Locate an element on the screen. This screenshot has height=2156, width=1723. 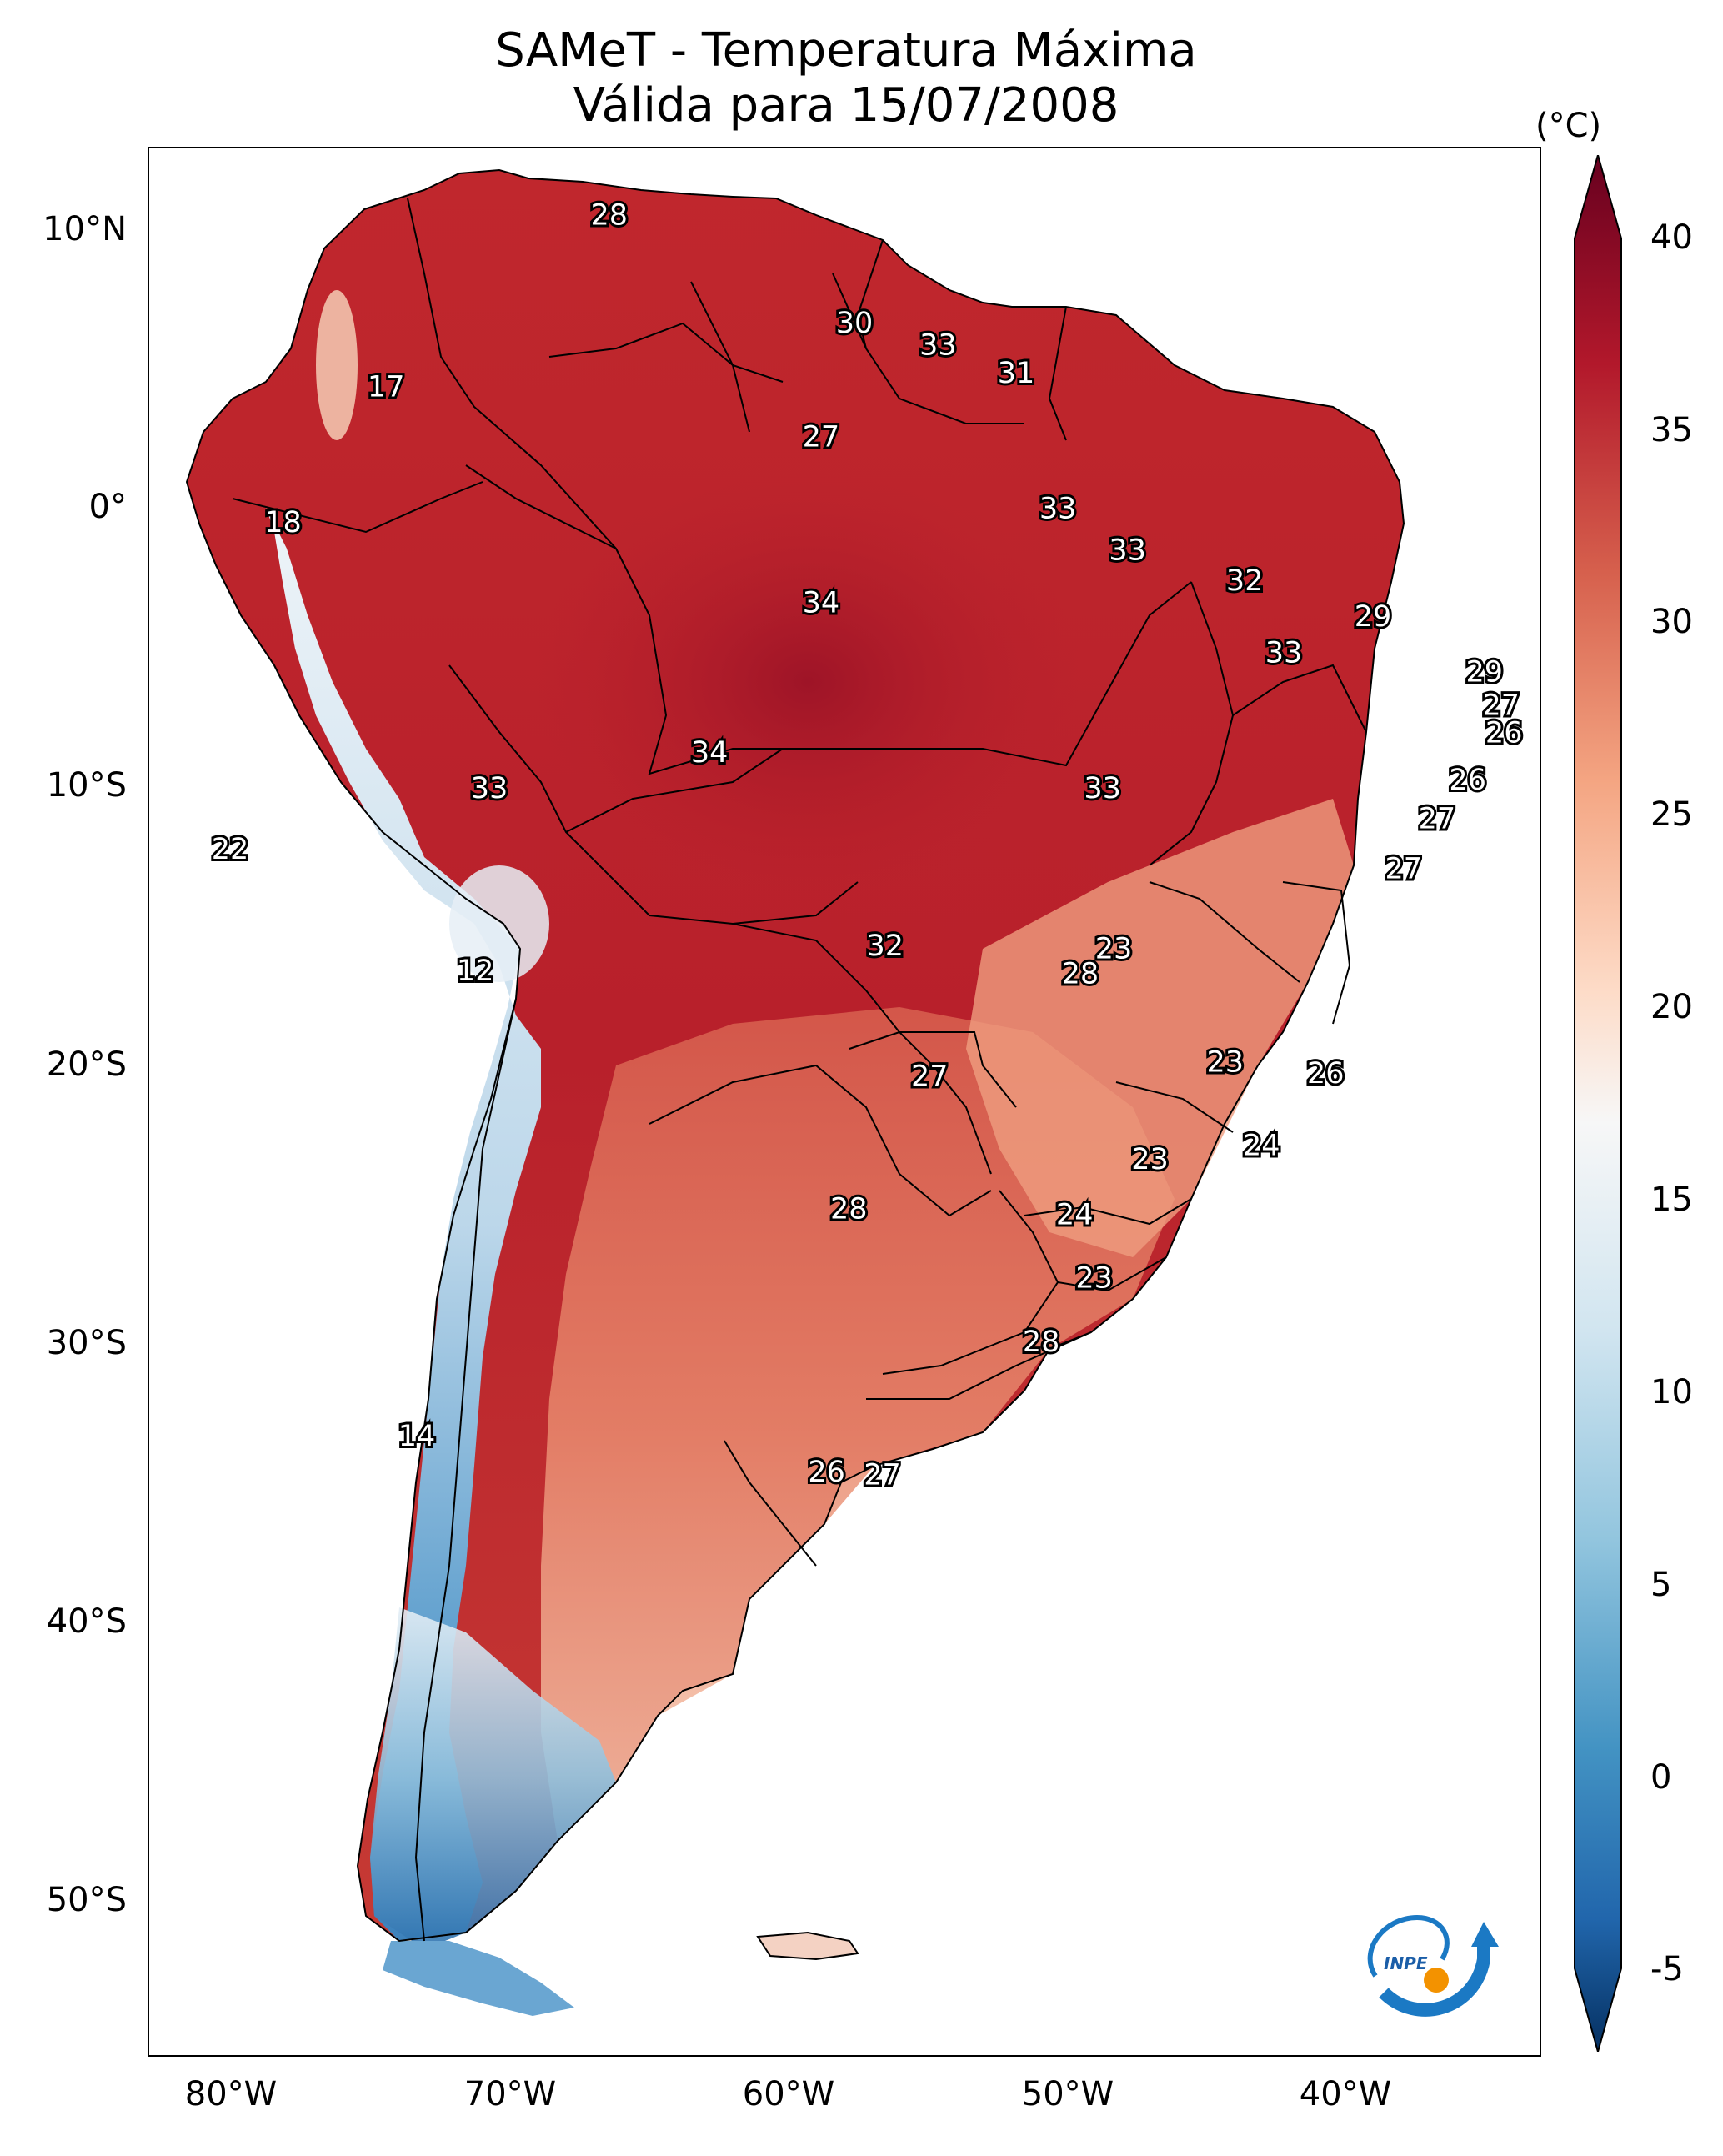
value-label-36: 14 is located at coordinates (417, 1436).